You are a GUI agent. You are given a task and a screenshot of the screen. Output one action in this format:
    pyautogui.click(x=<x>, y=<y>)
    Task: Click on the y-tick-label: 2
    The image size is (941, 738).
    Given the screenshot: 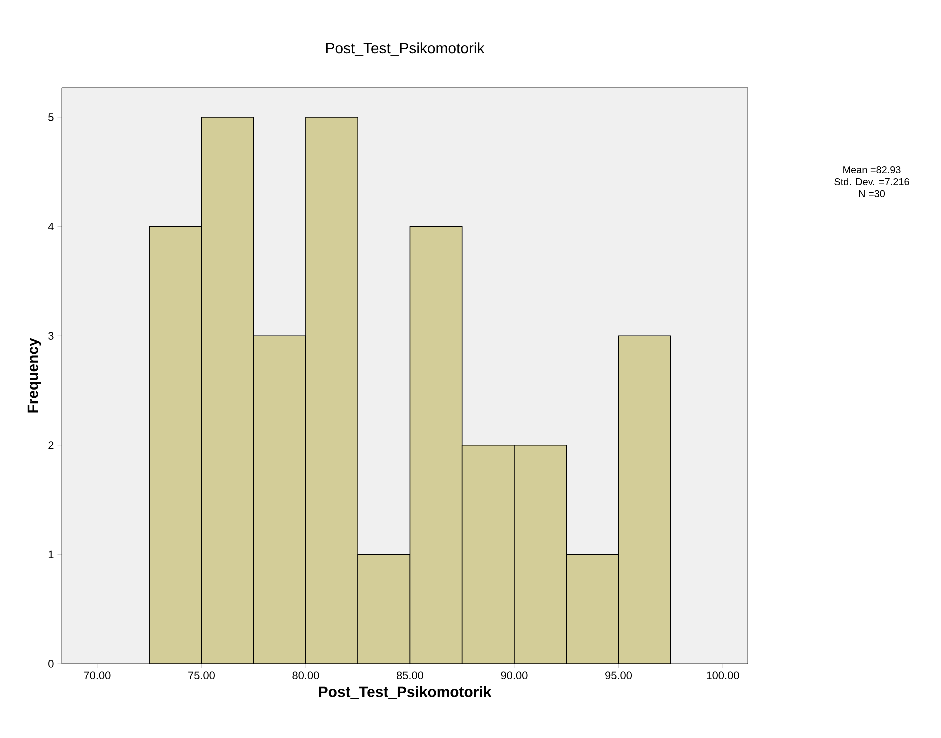 What is the action you would take?
    pyautogui.click(x=51, y=446)
    